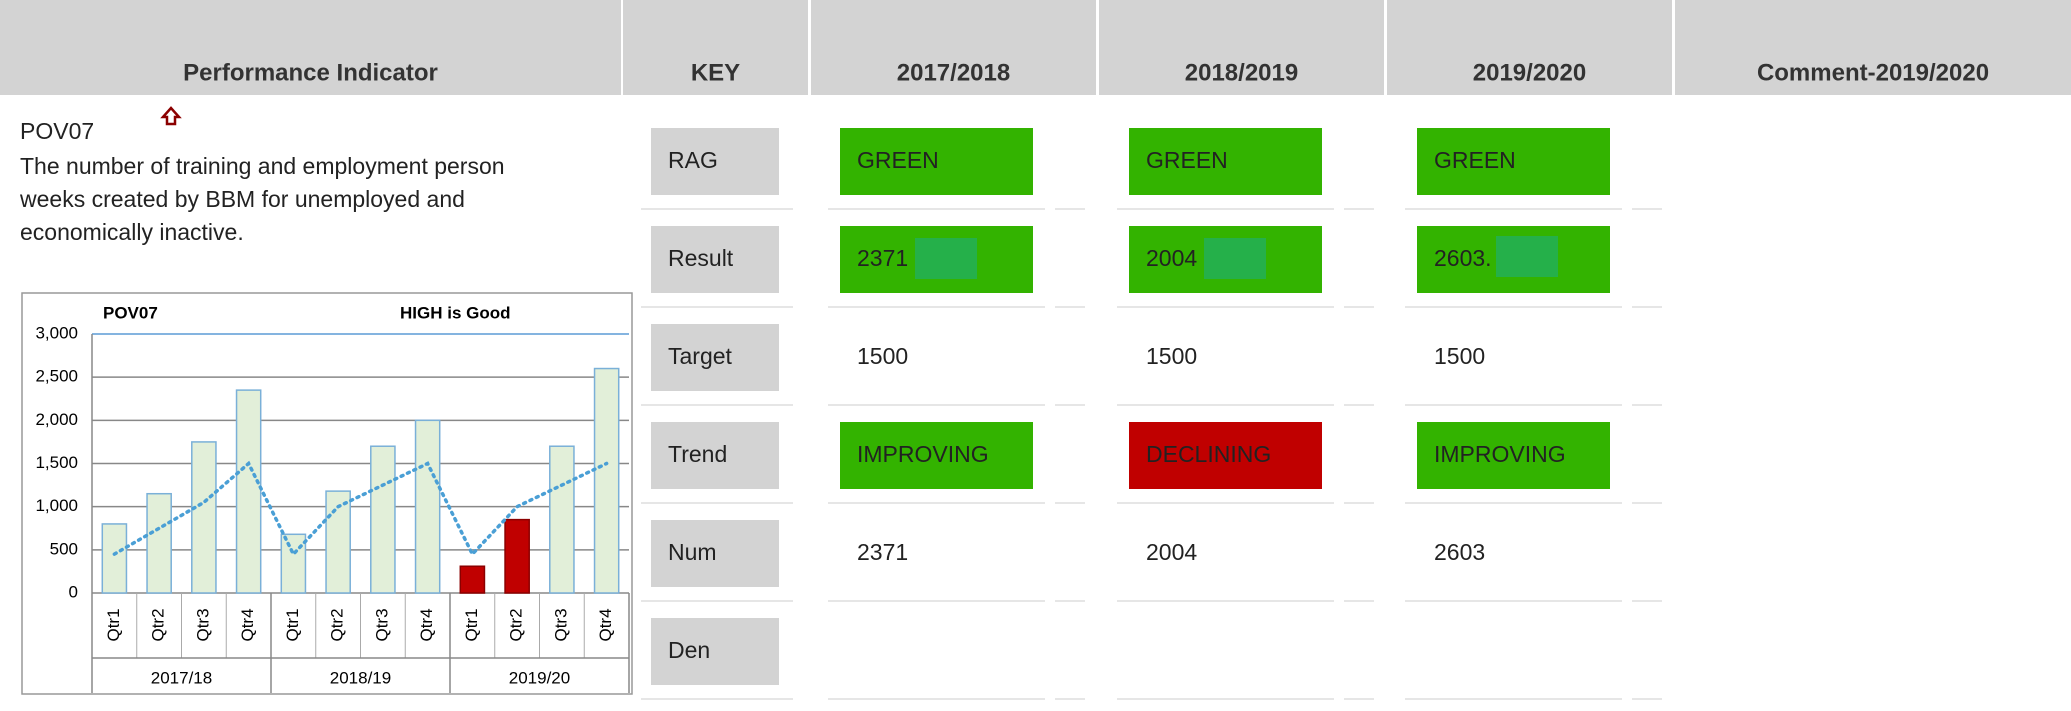 The width and height of the screenshot is (2071, 711). What do you see at coordinates (700, 356) in the screenshot?
I see `key-label: Target` at bounding box center [700, 356].